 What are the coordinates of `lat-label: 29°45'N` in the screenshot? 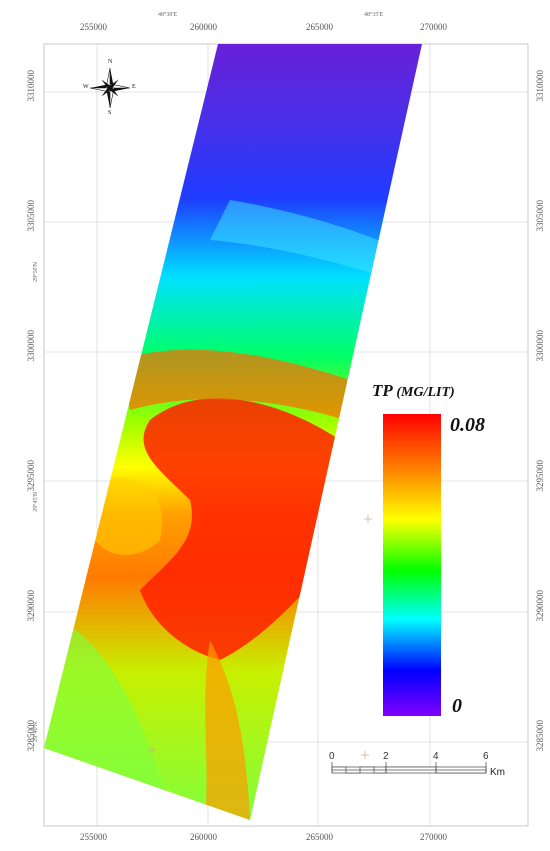 It's located at (36, 502).